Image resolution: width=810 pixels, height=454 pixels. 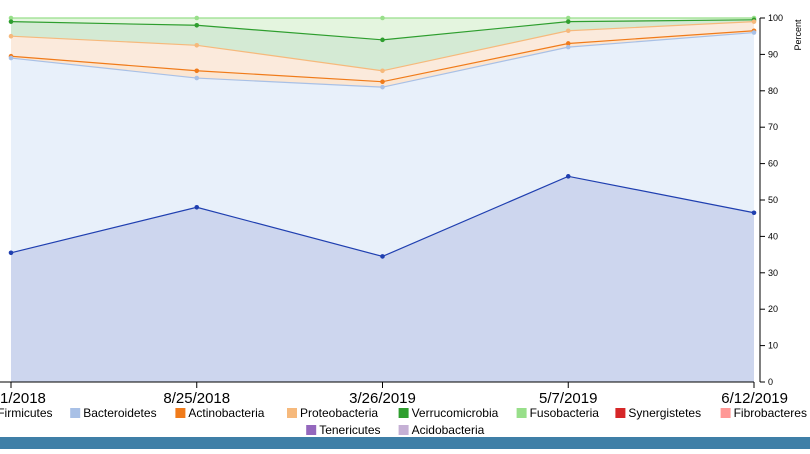 What do you see at coordinates (798, 35) in the screenshot?
I see `y-axis-label: Percent` at bounding box center [798, 35].